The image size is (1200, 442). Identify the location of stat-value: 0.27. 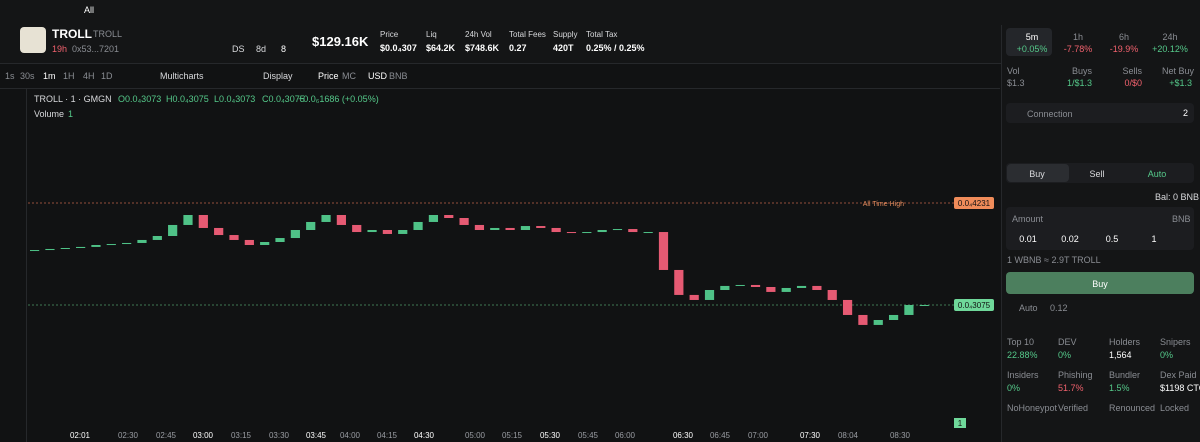
(518, 48).